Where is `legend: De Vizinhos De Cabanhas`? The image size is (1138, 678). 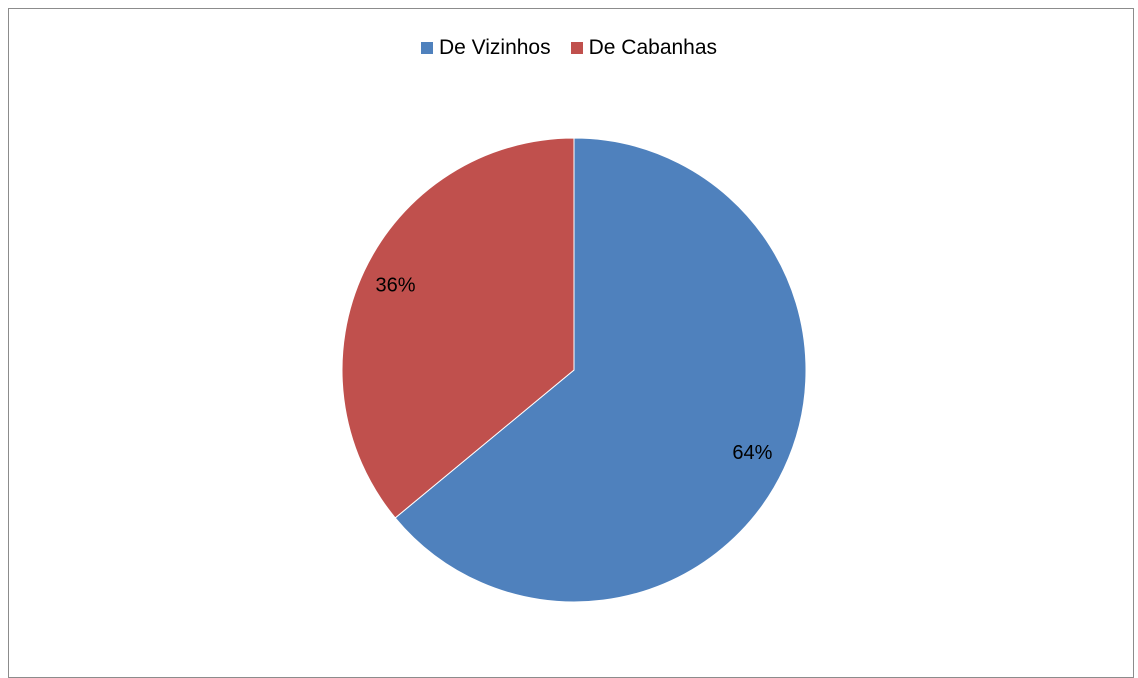
legend: De Vizinhos De Cabanhas is located at coordinates (569, 48).